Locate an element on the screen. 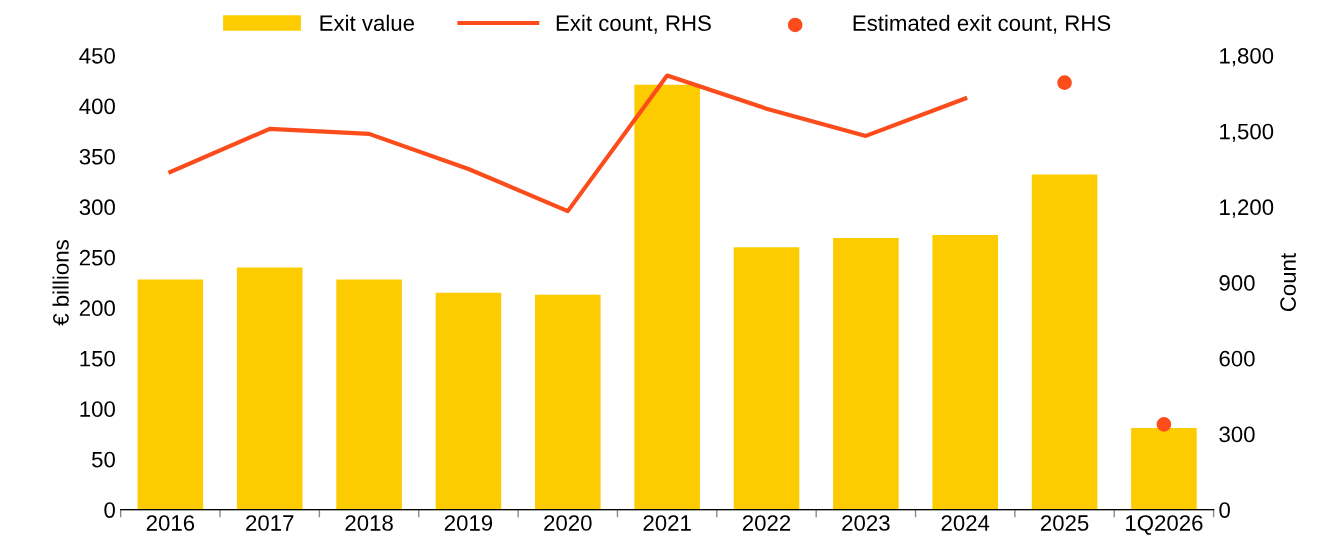 The width and height of the screenshot is (1341, 554). legend-label: Exit value is located at coordinates (367, 23).